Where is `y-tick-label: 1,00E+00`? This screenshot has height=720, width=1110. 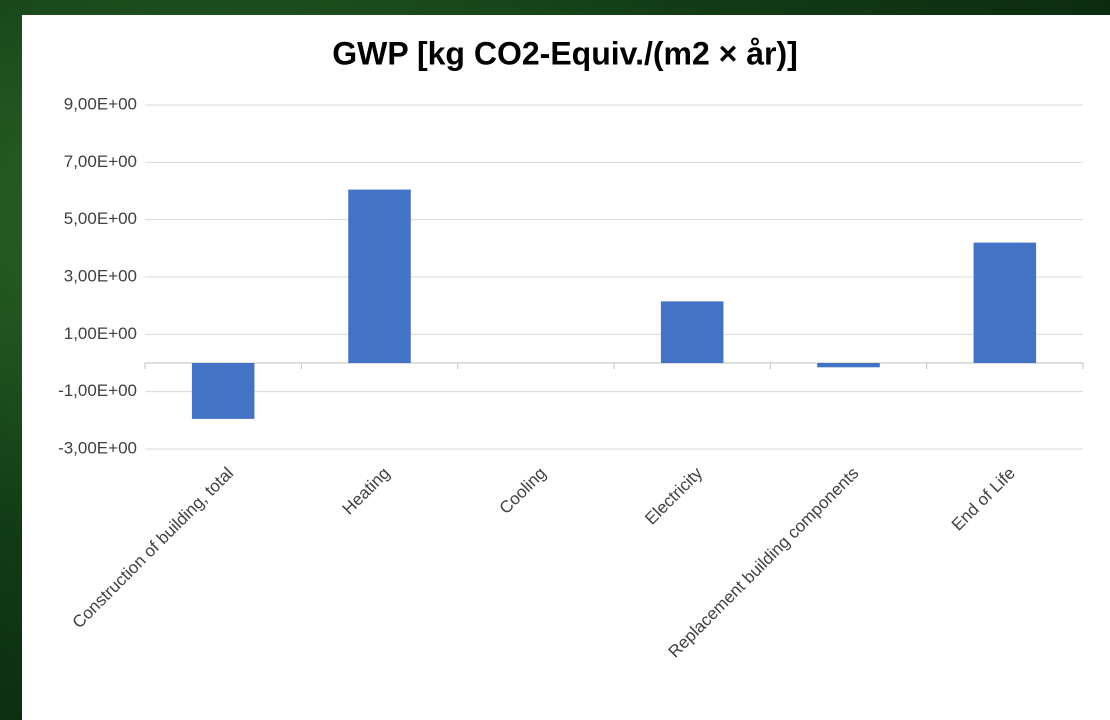 y-tick-label: 1,00E+00 is located at coordinates (100, 333).